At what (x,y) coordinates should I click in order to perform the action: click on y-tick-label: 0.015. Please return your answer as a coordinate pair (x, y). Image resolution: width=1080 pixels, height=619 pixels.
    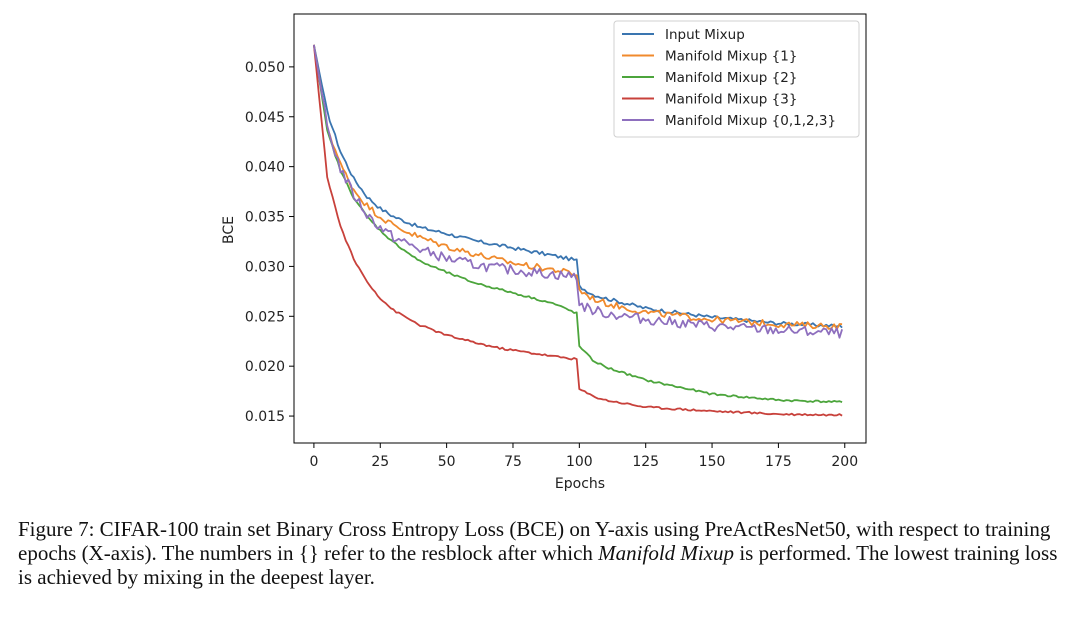
    Looking at the image, I should click on (265, 417).